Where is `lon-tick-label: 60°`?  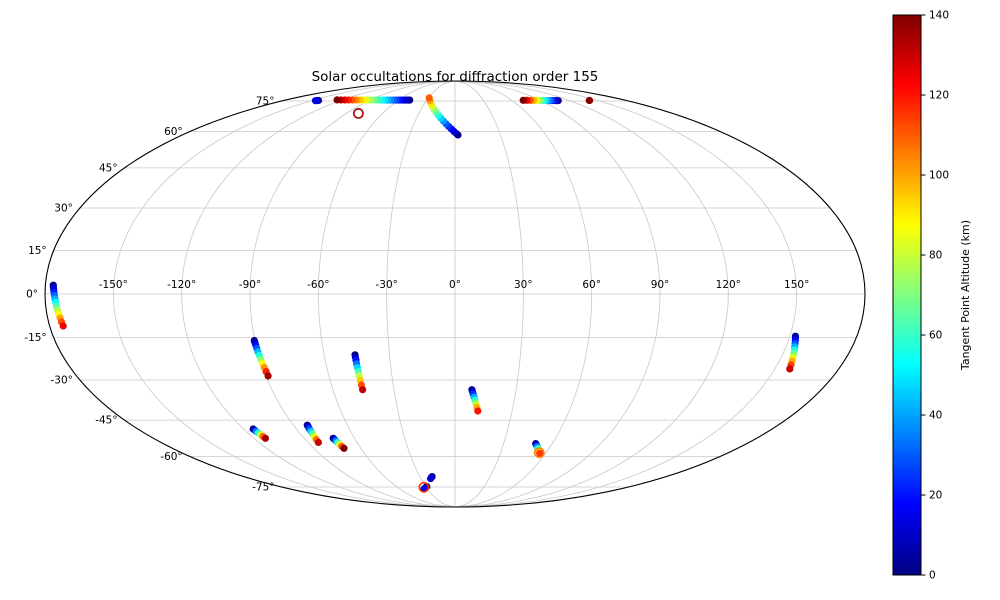
lon-tick-label: 60° is located at coordinates (591, 285).